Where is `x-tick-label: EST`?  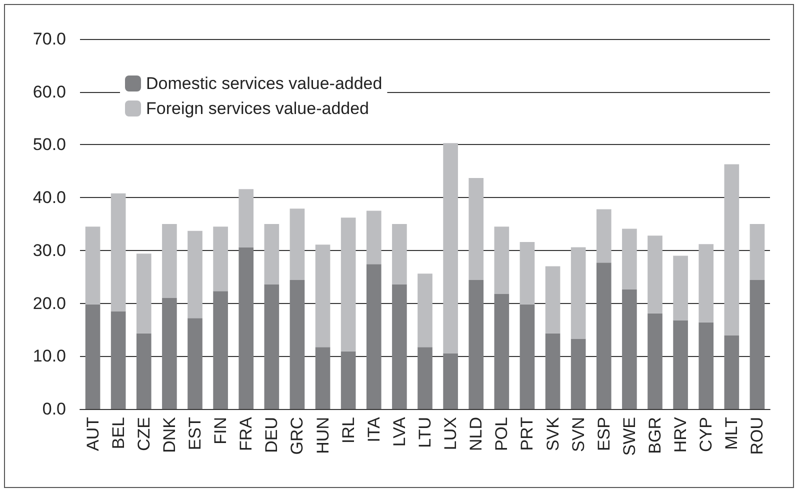 x-tick-label: EST is located at coordinates (195, 433).